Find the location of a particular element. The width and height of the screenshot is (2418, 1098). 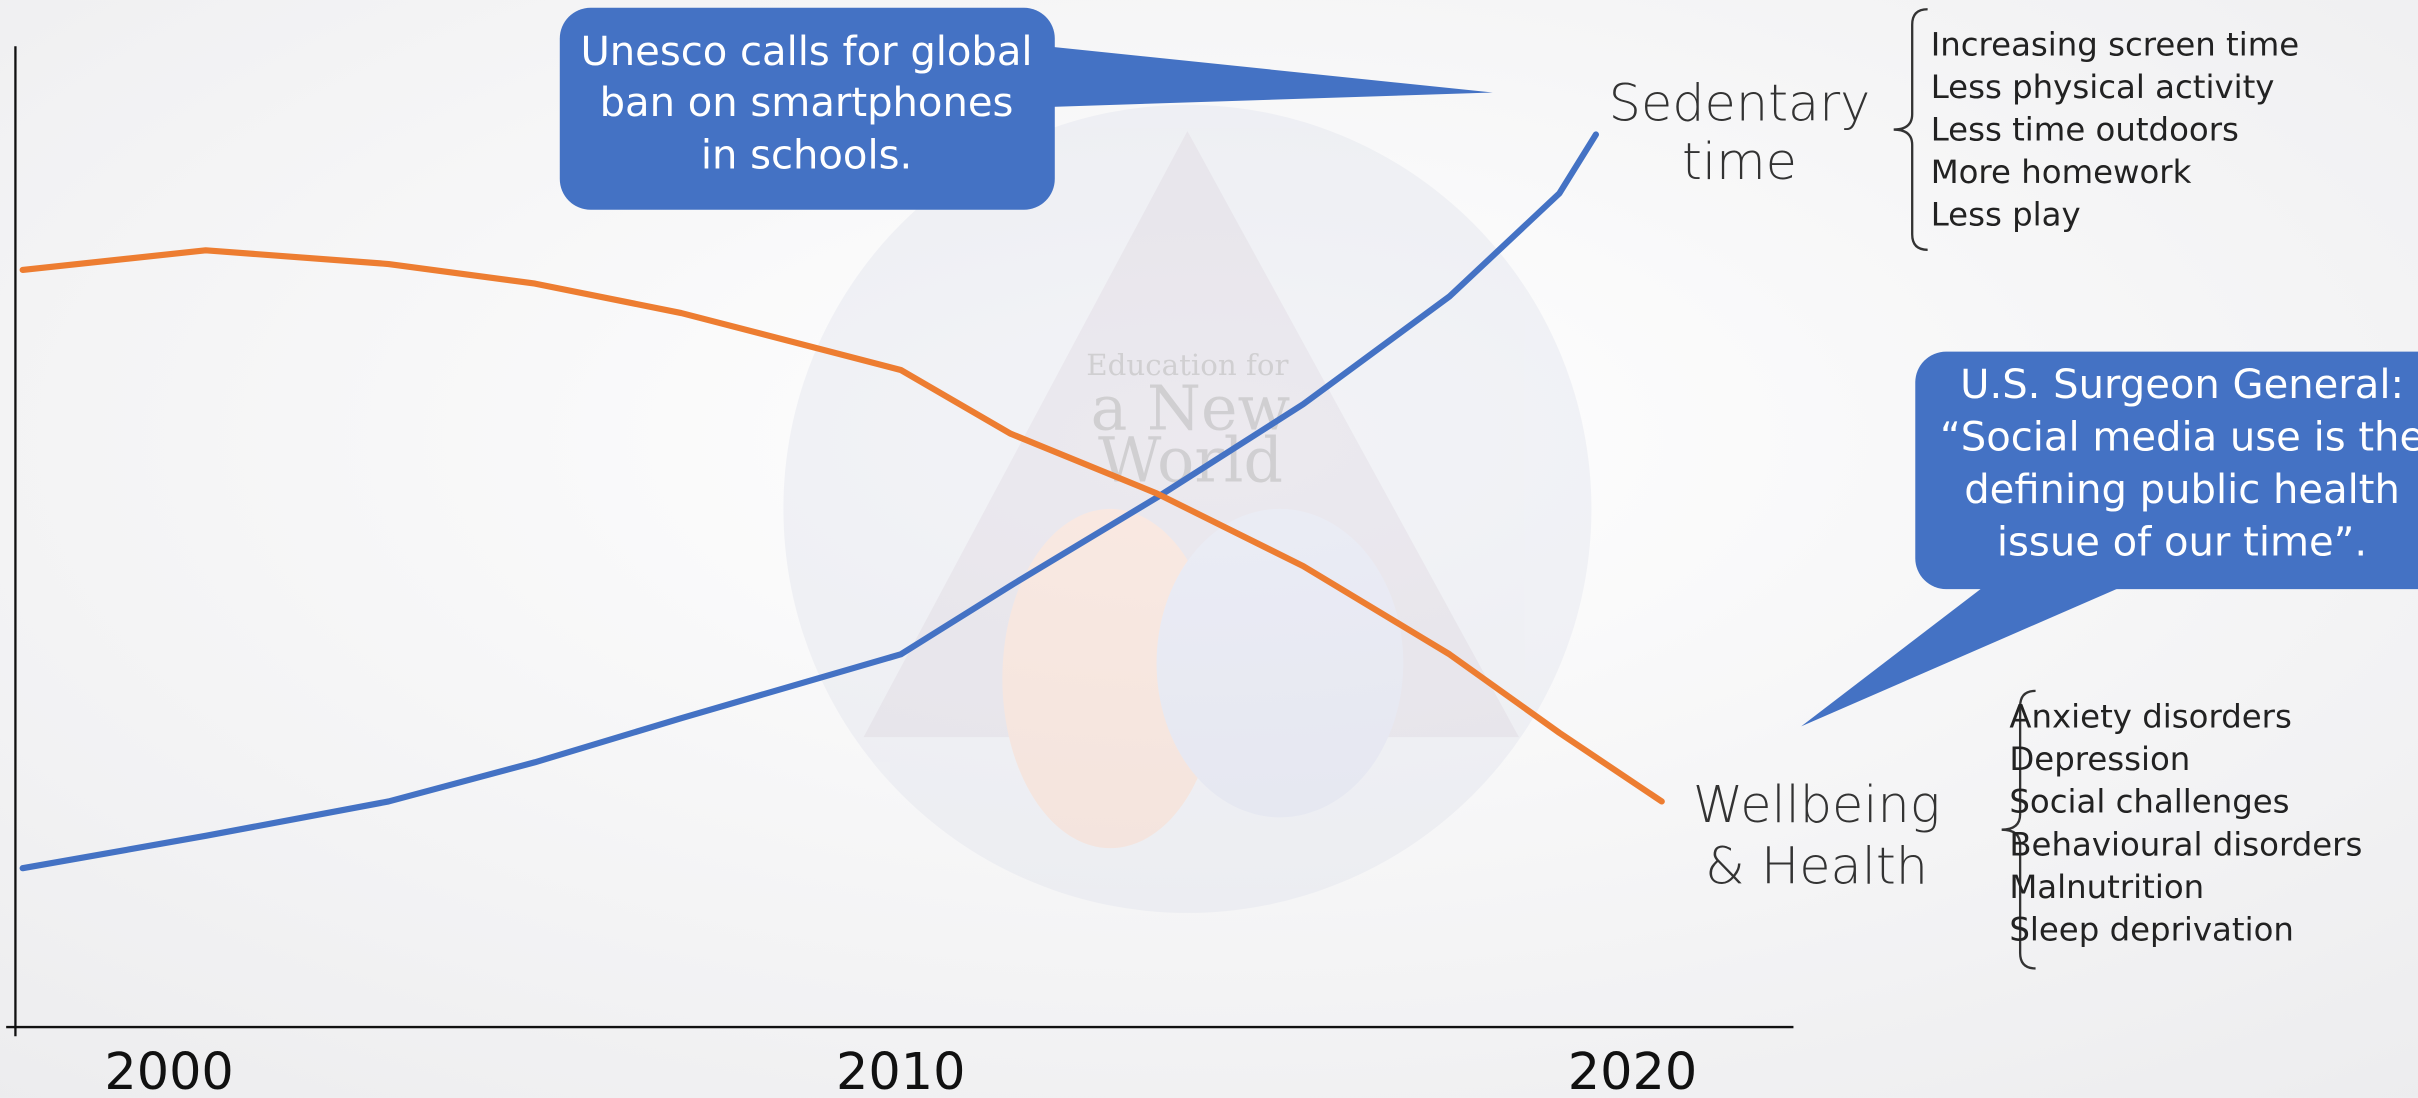

group-label: Sedentary is located at coordinates (1740, 102).